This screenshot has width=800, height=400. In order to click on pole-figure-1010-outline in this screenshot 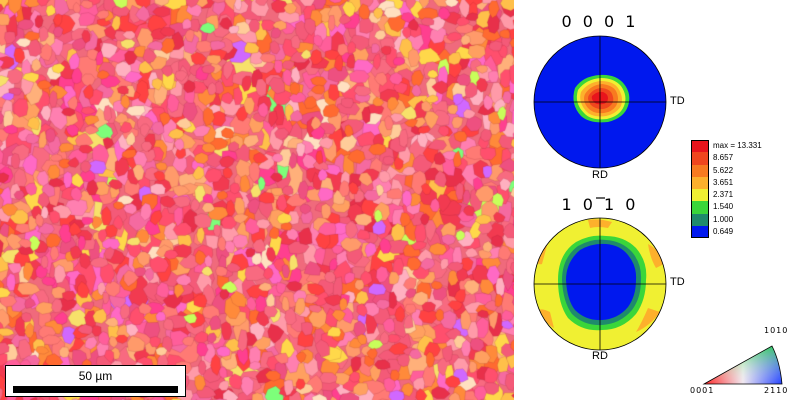, I will do `click(600, 284)`.